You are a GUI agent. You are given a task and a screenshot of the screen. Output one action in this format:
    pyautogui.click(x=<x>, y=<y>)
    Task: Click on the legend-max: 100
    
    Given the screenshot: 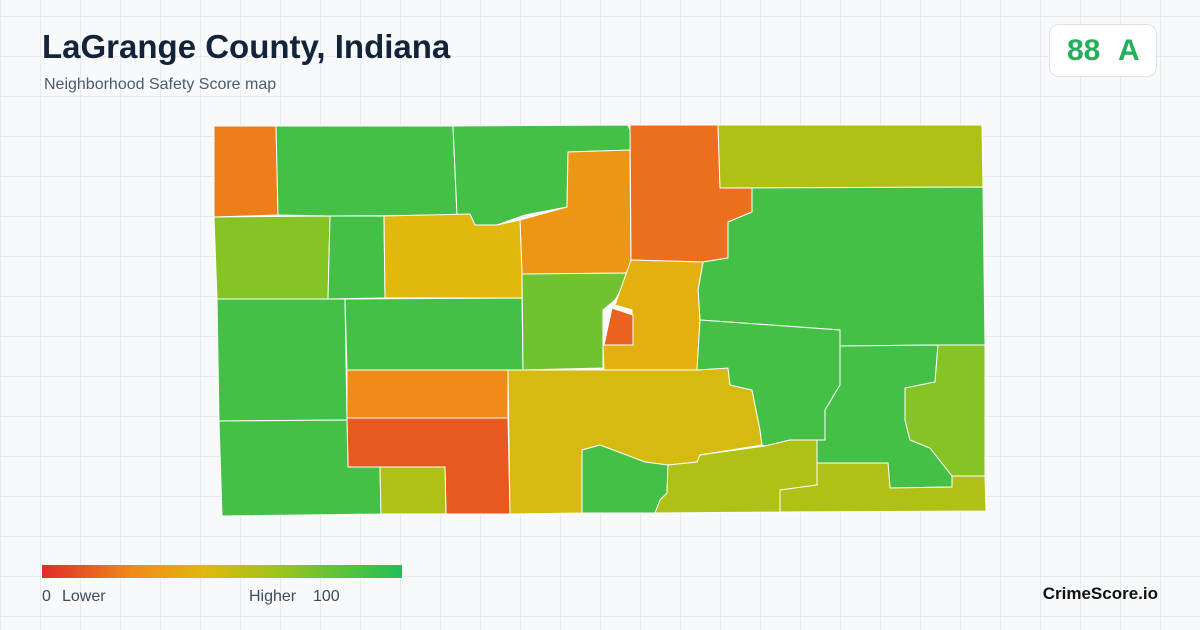 What is the action you would take?
    pyautogui.click(x=326, y=596)
    